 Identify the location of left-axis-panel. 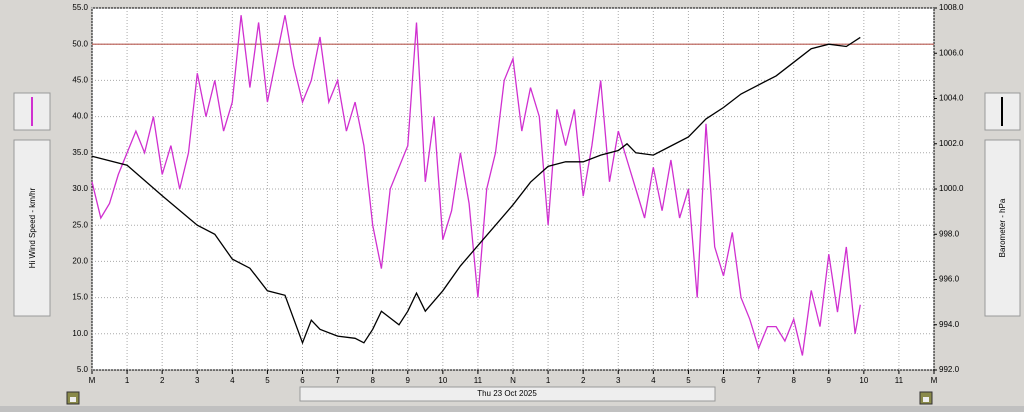
(32, 228).